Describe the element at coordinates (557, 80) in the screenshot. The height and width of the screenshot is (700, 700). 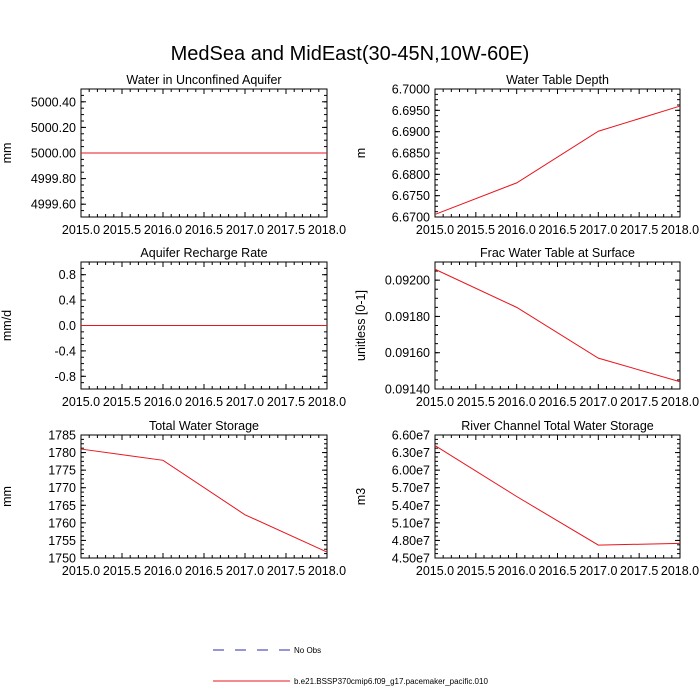
I see `panel-title: Water Table Depth` at that location.